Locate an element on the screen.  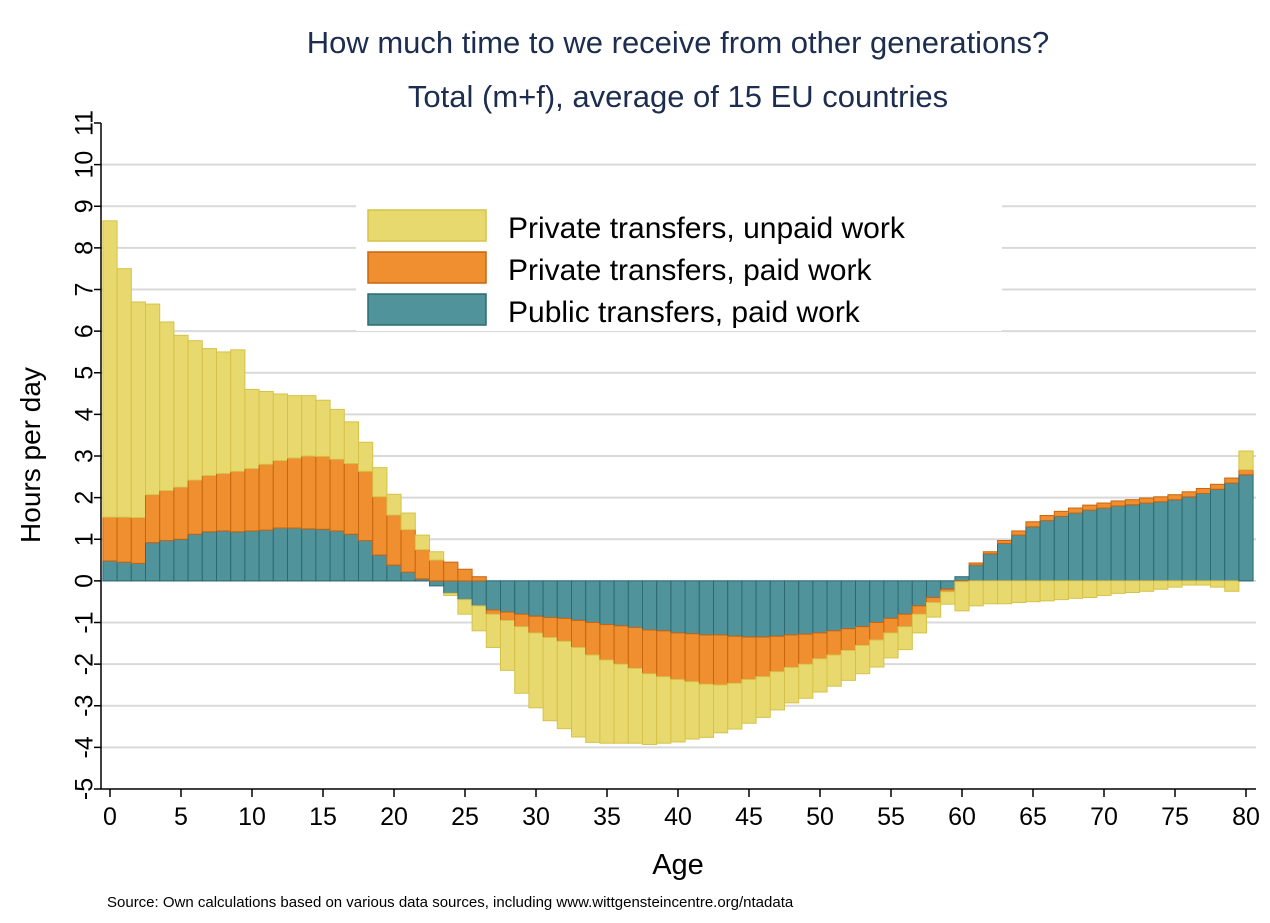
x-tick-label-30: 30 is located at coordinates (536, 817).